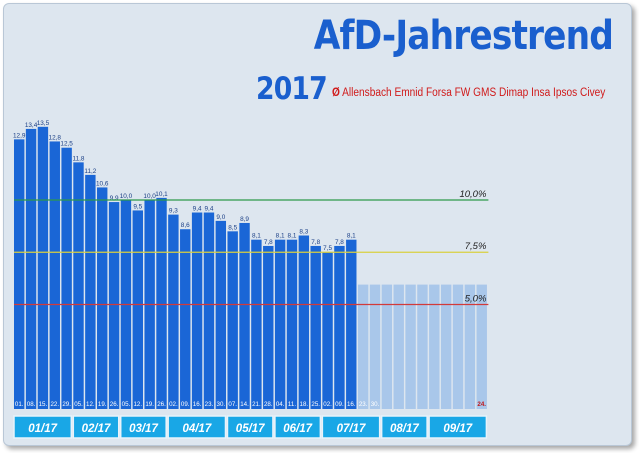 Image resolution: width=639 pixels, height=453 pixels. I want to click on average-symbol: Ø, so click(336, 93).